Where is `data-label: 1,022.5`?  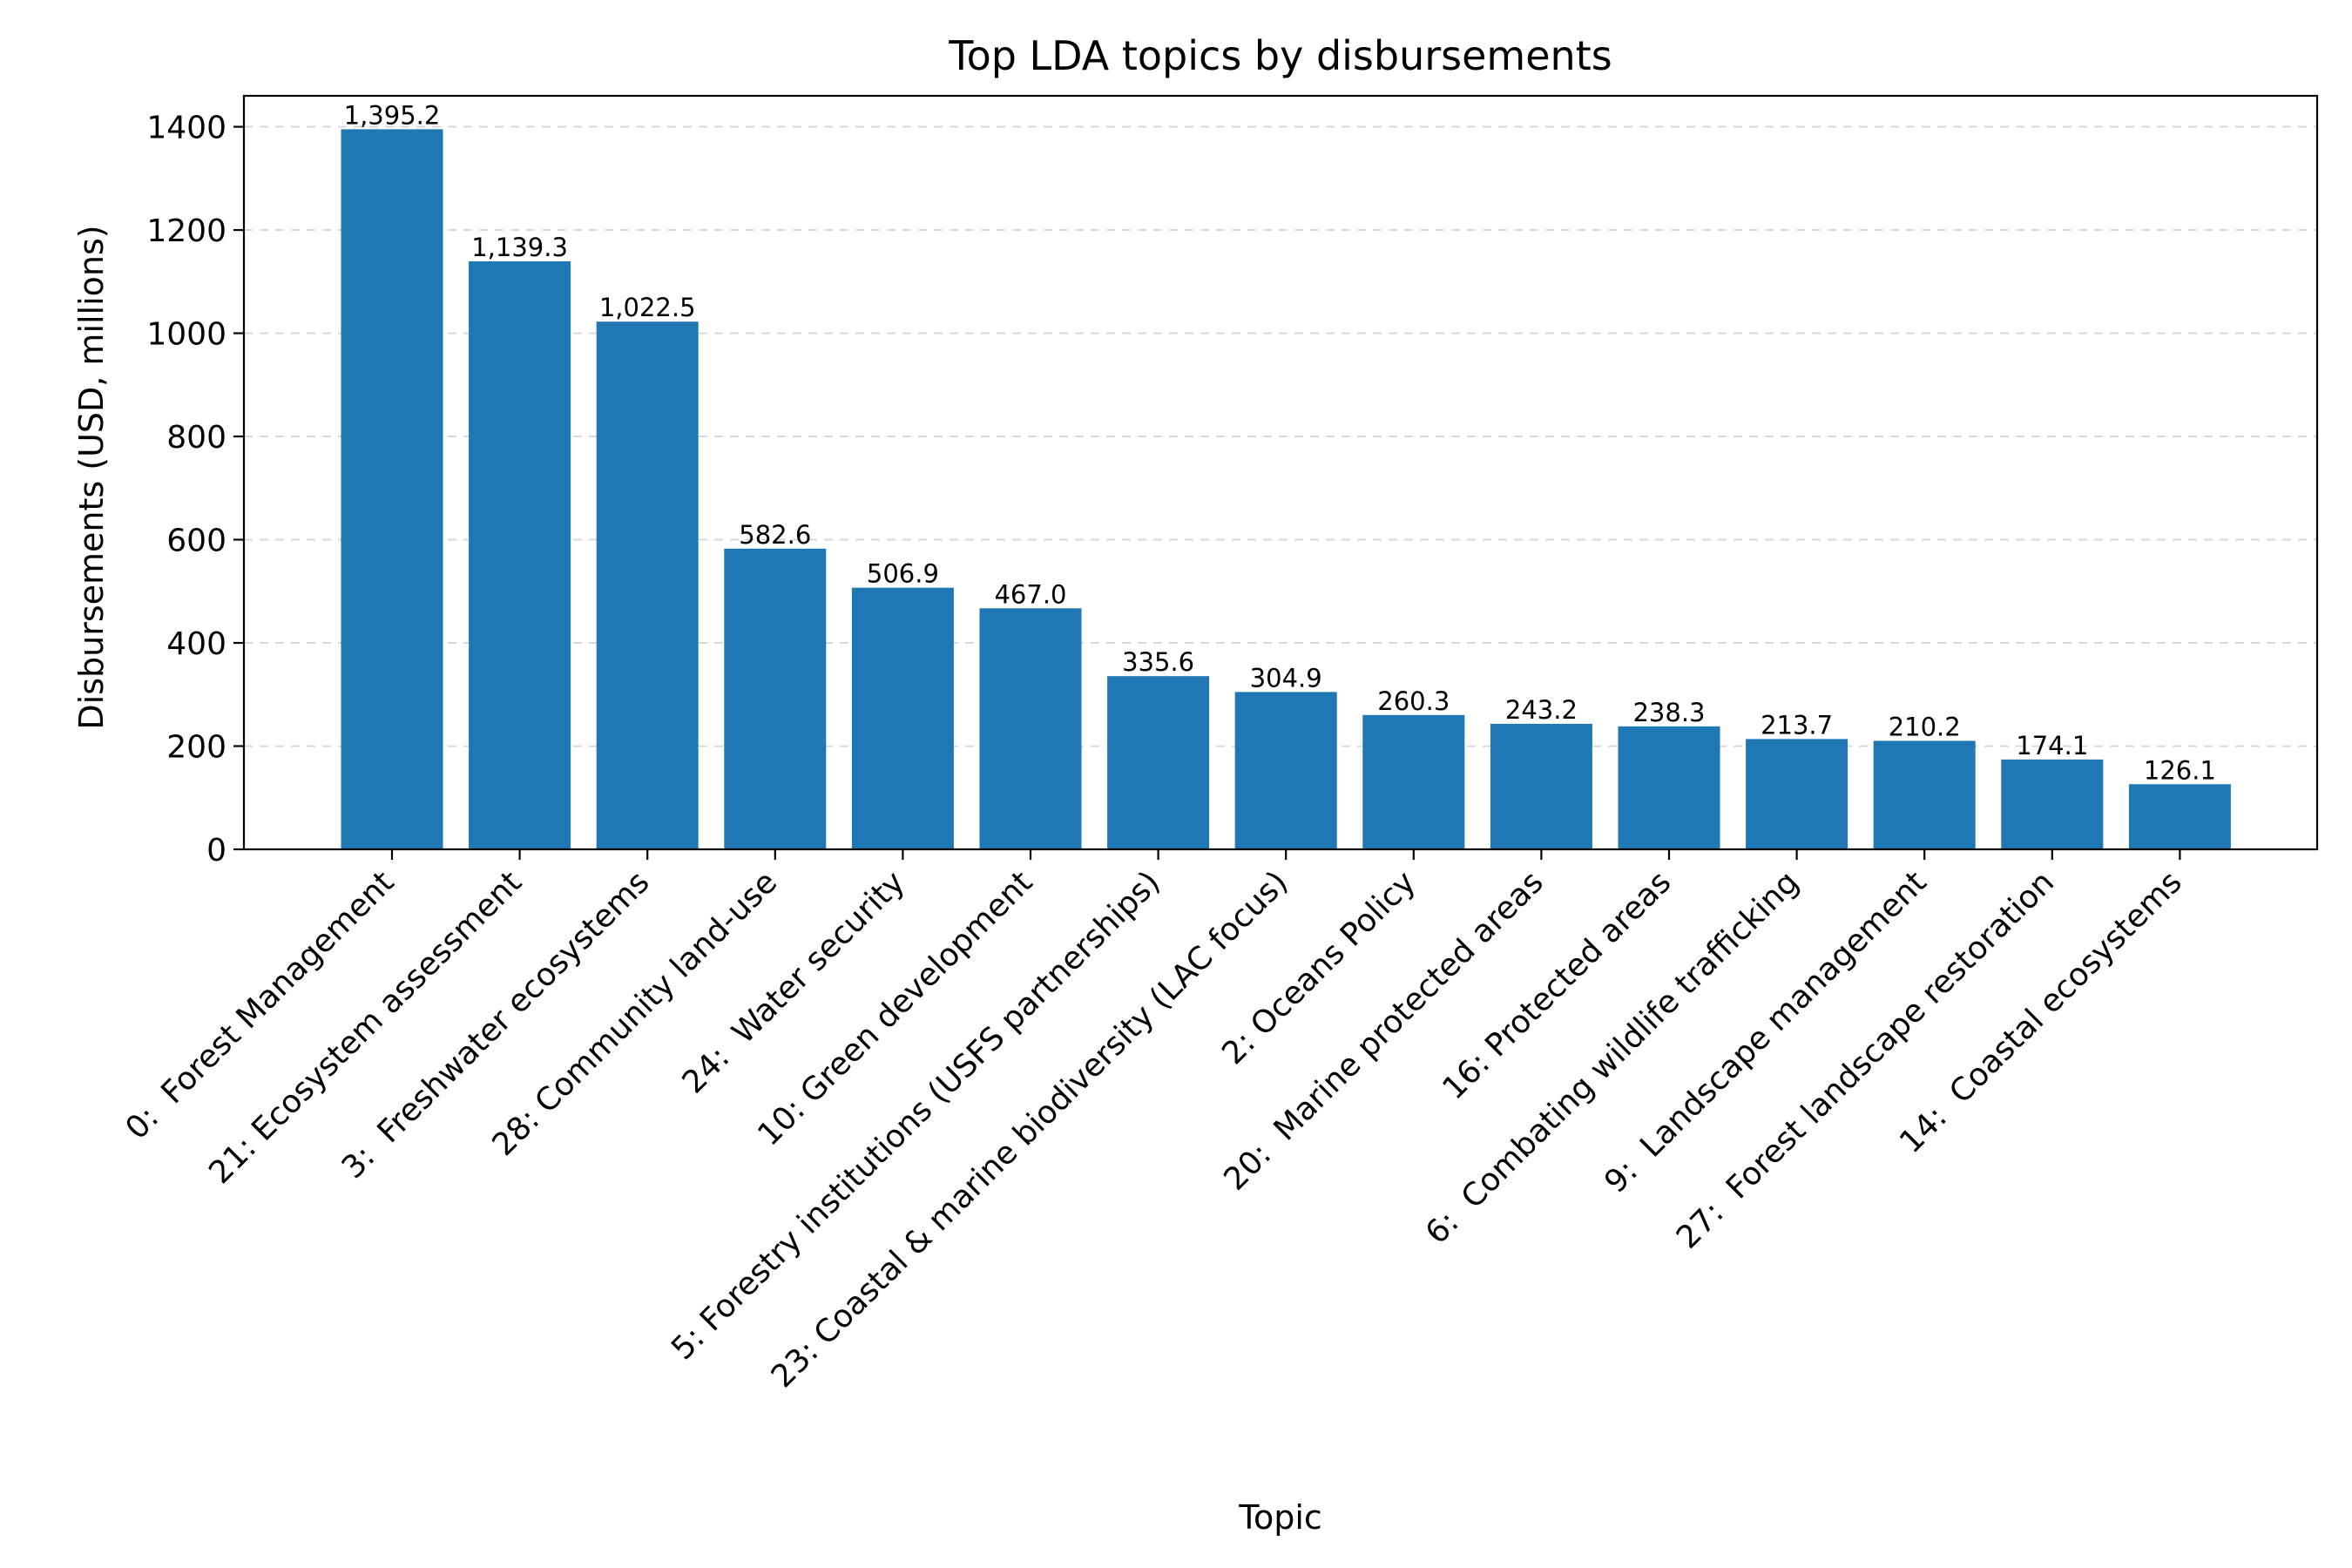
data-label: 1,022.5 is located at coordinates (647, 307).